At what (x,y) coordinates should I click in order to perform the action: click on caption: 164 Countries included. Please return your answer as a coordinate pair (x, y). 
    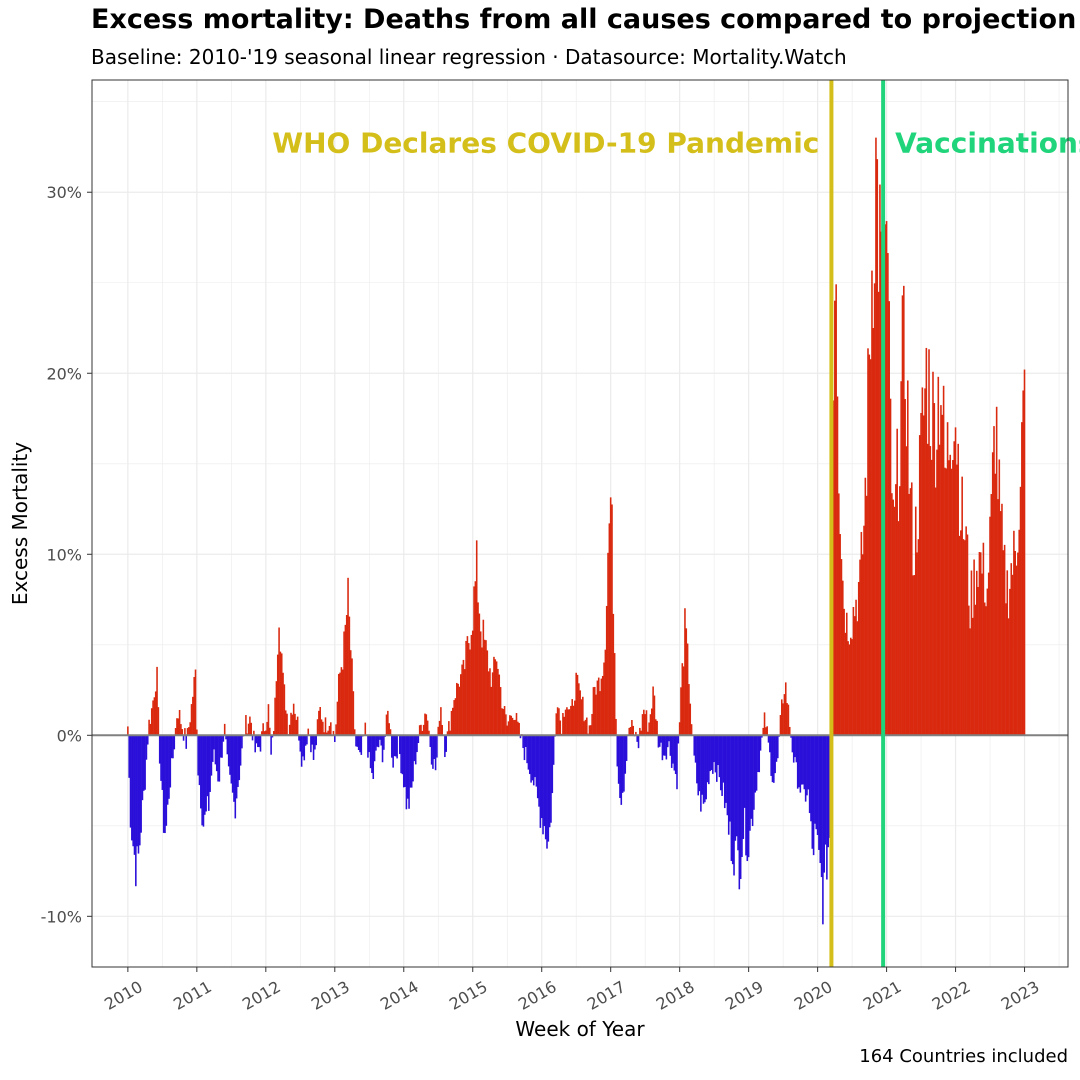
    Looking at the image, I should click on (963, 1056).